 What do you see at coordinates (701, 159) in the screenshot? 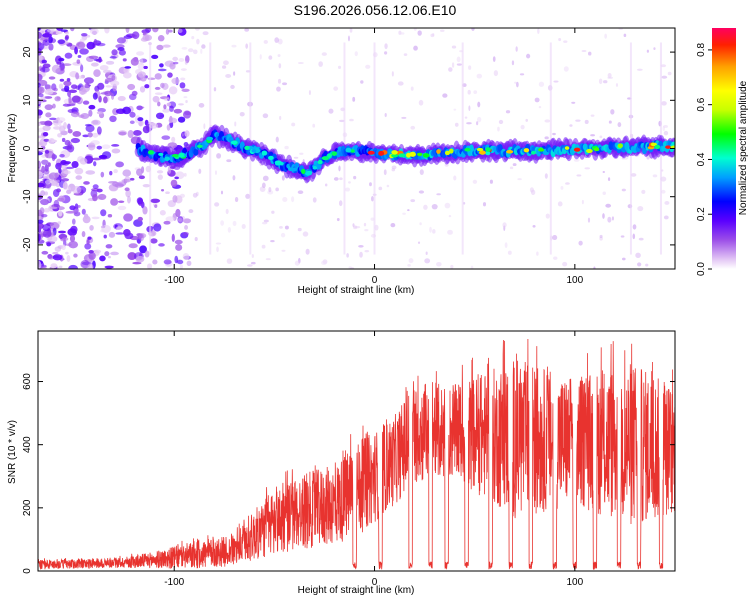
I see `colorbar-tick-label: 0.4` at bounding box center [701, 159].